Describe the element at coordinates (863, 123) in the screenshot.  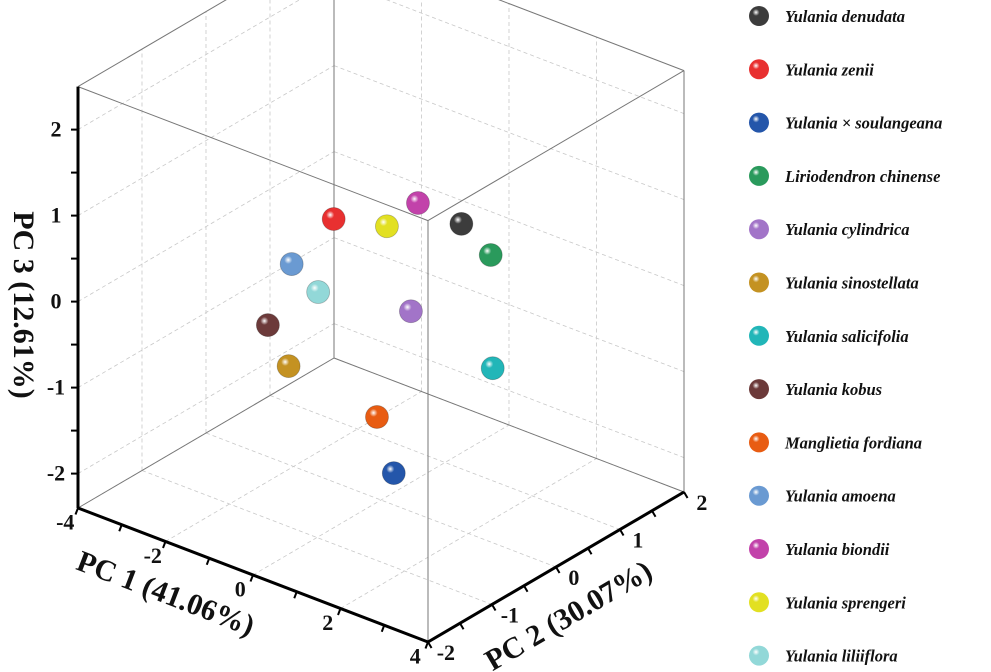
I see `legend-label: Yulania × soulangeana` at that location.